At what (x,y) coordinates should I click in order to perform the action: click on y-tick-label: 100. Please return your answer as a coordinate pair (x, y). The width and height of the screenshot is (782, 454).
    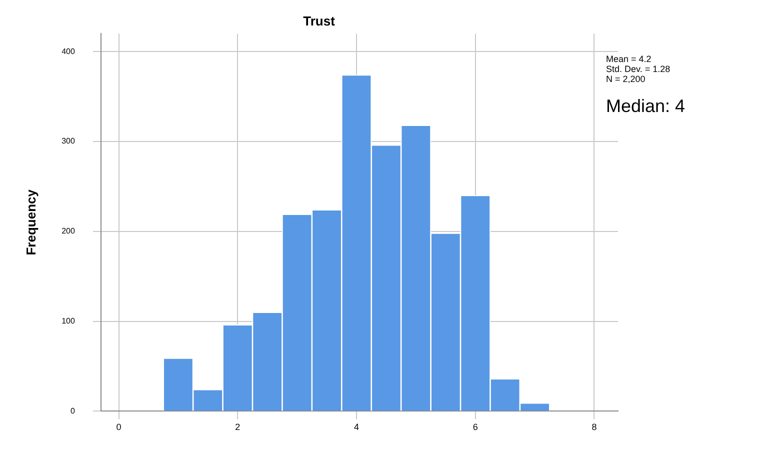
    Looking at the image, I should click on (69, 321).